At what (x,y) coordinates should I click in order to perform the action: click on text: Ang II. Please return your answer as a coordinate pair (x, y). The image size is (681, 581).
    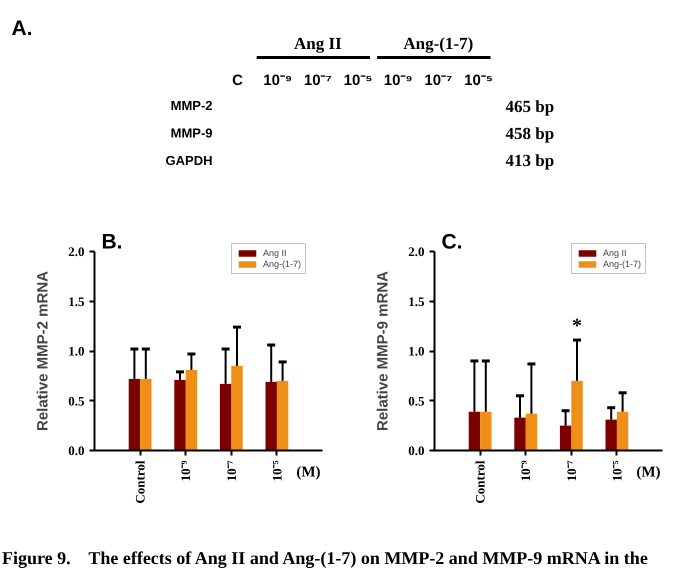
    Looking at the image, I should click on (318, 43).